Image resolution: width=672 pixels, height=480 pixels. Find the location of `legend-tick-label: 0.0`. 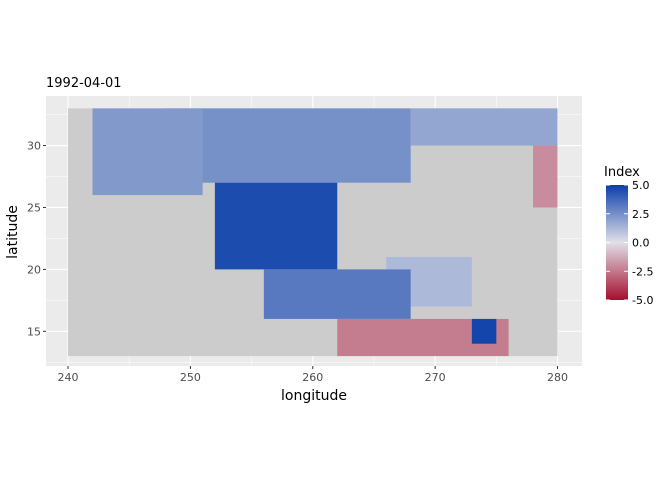

legend-tick-label: 0.0 is located at coordinates (641, 243).